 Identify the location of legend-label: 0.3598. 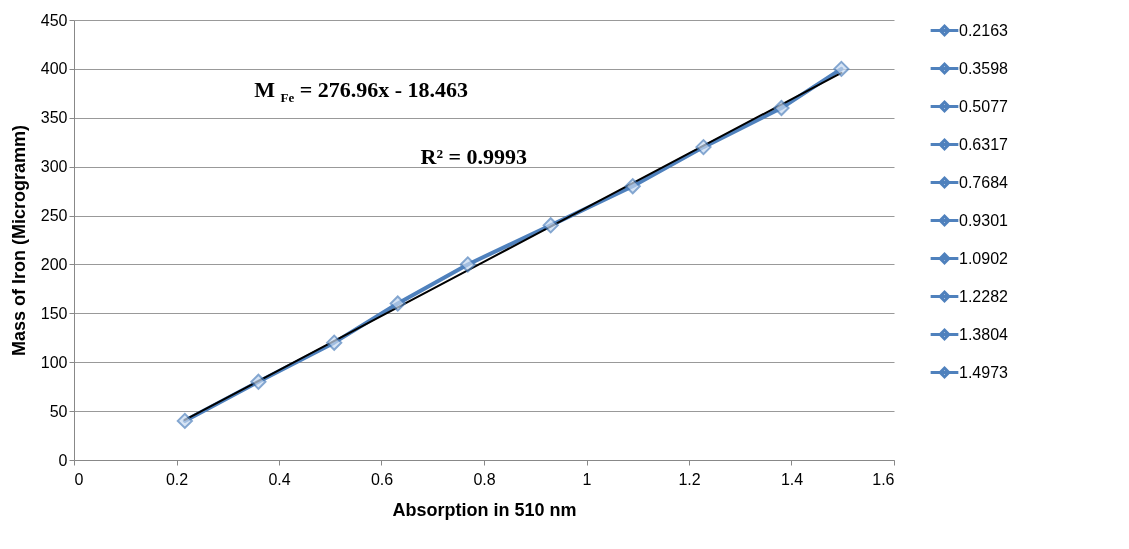
(984, 68).